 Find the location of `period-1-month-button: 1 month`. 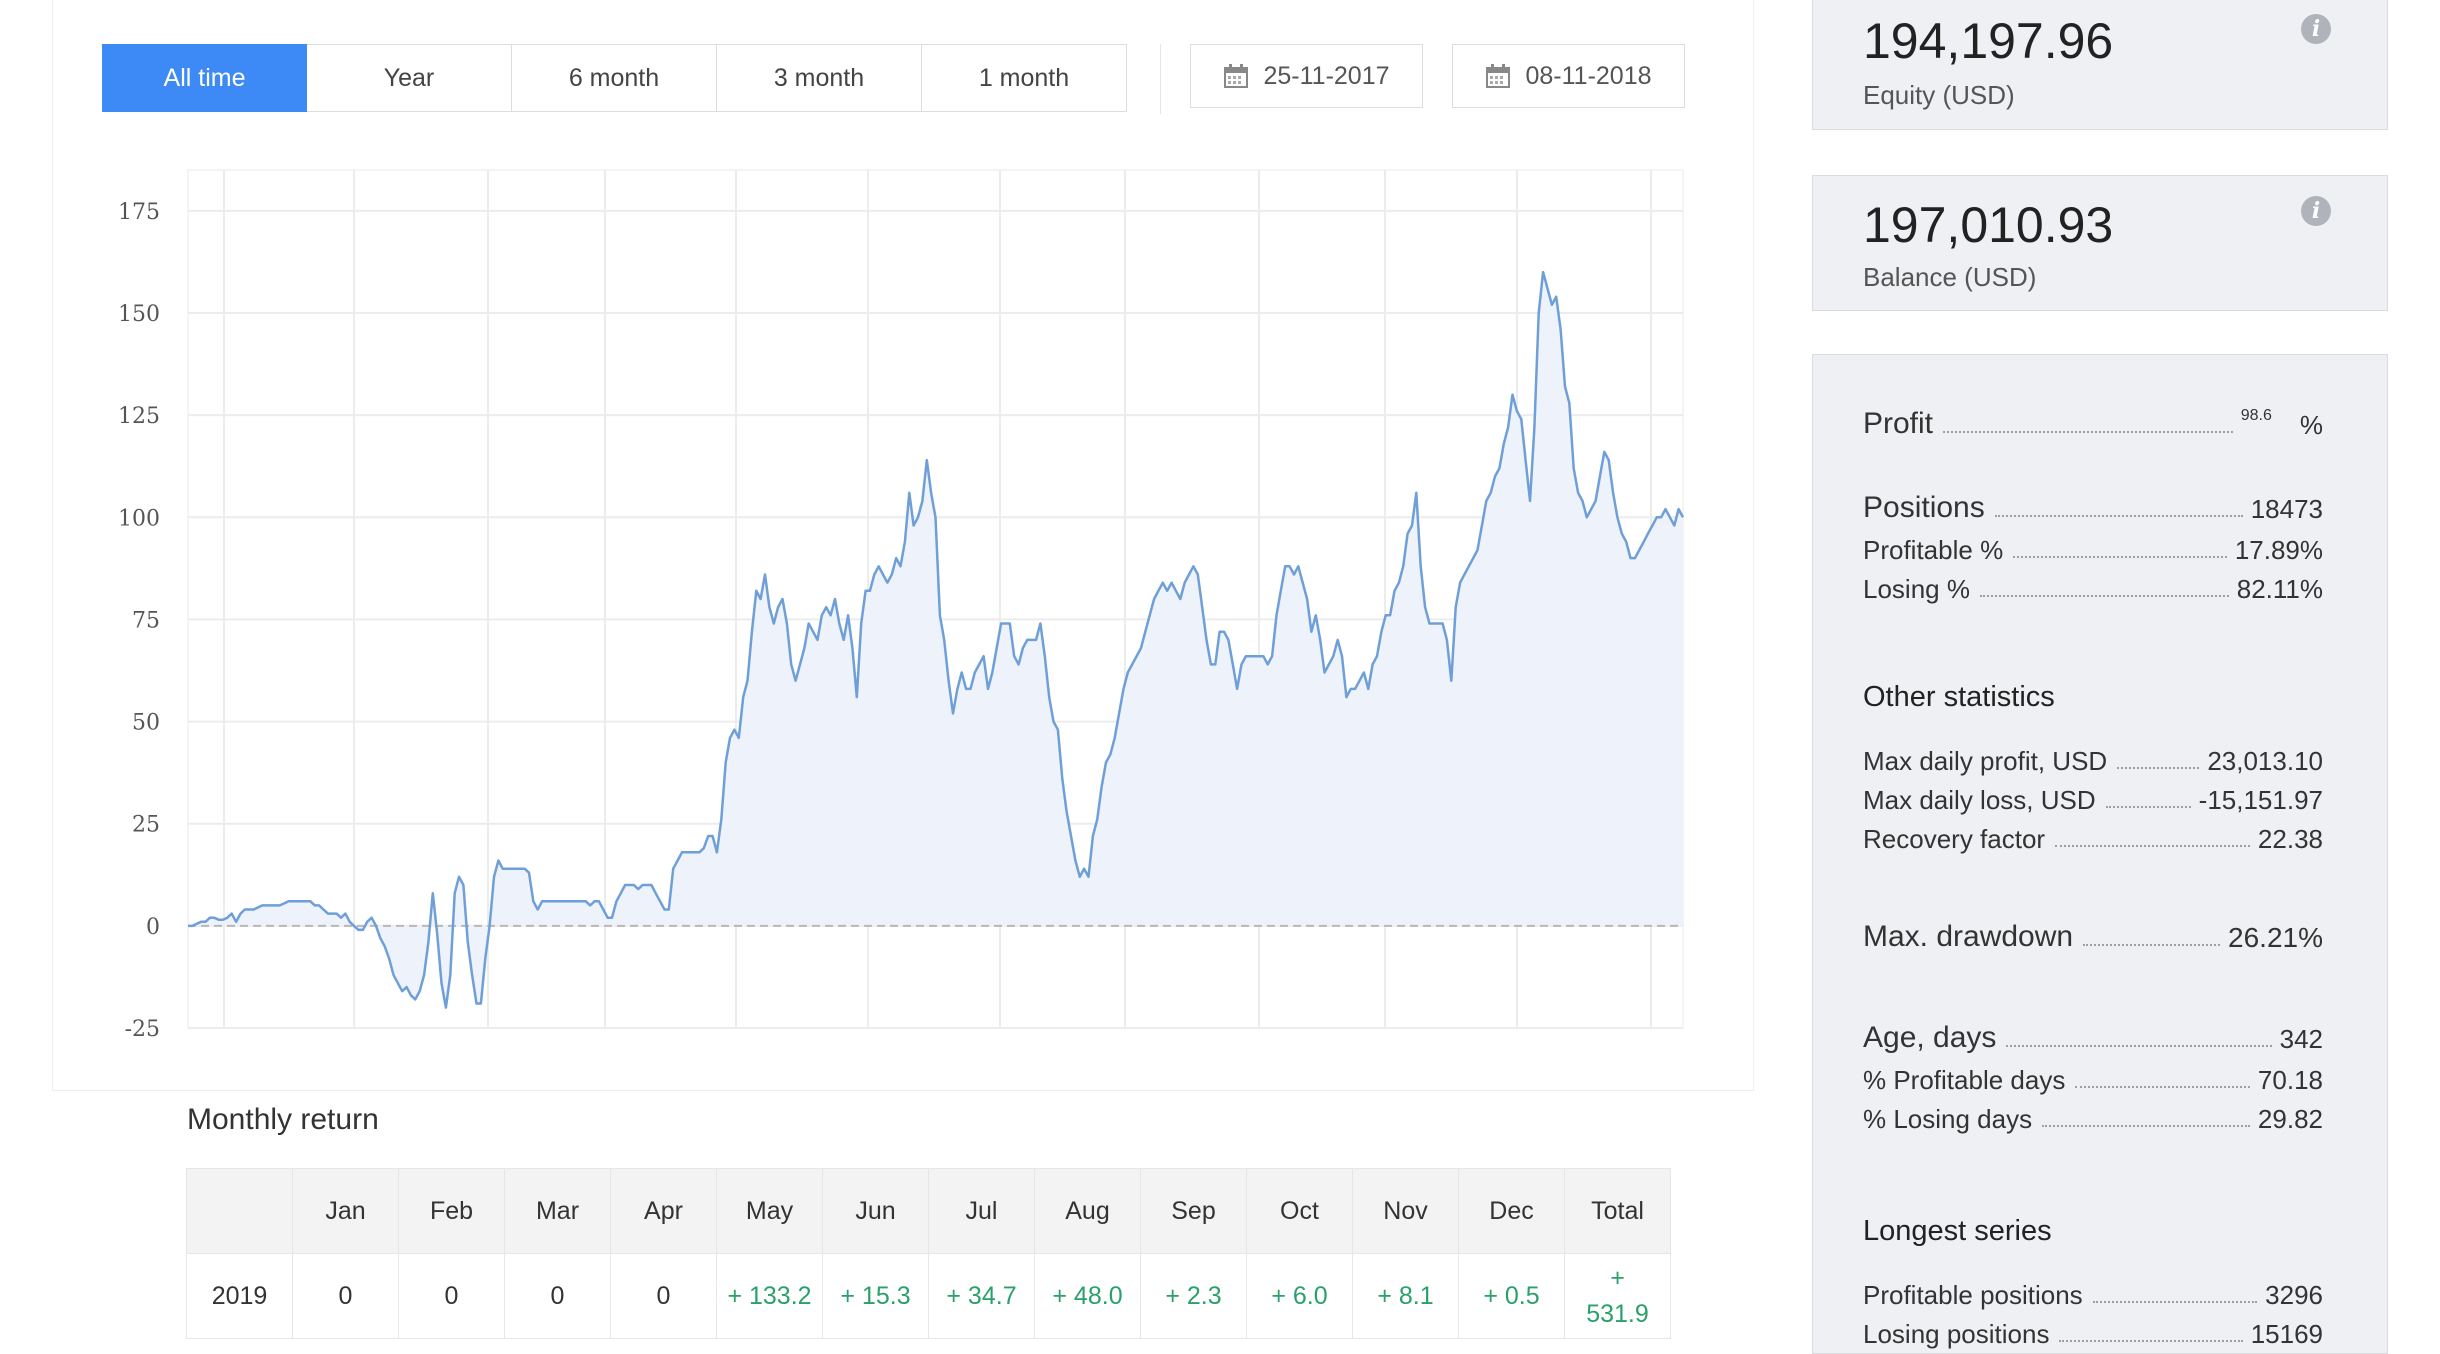

period-1-month-button: 1 month is located at coordinates (1024, 78).